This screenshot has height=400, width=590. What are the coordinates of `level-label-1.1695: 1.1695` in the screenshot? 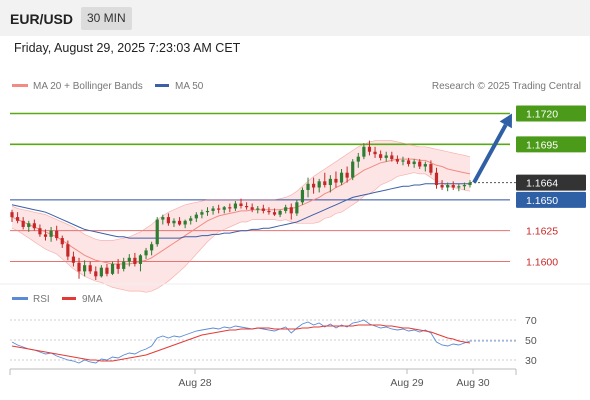 It's located at (542, 145).